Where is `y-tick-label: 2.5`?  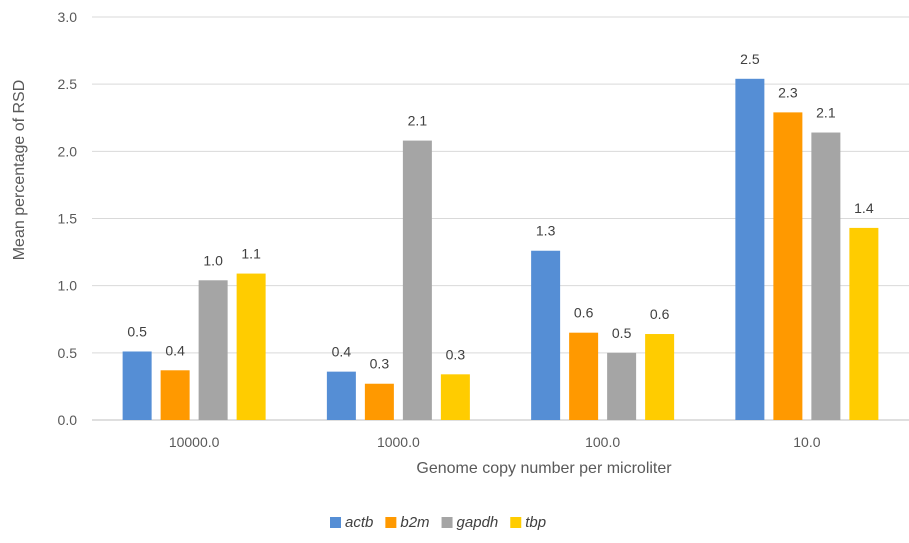
y-tick-label: 2.5 is located at coordinates (68, 84).